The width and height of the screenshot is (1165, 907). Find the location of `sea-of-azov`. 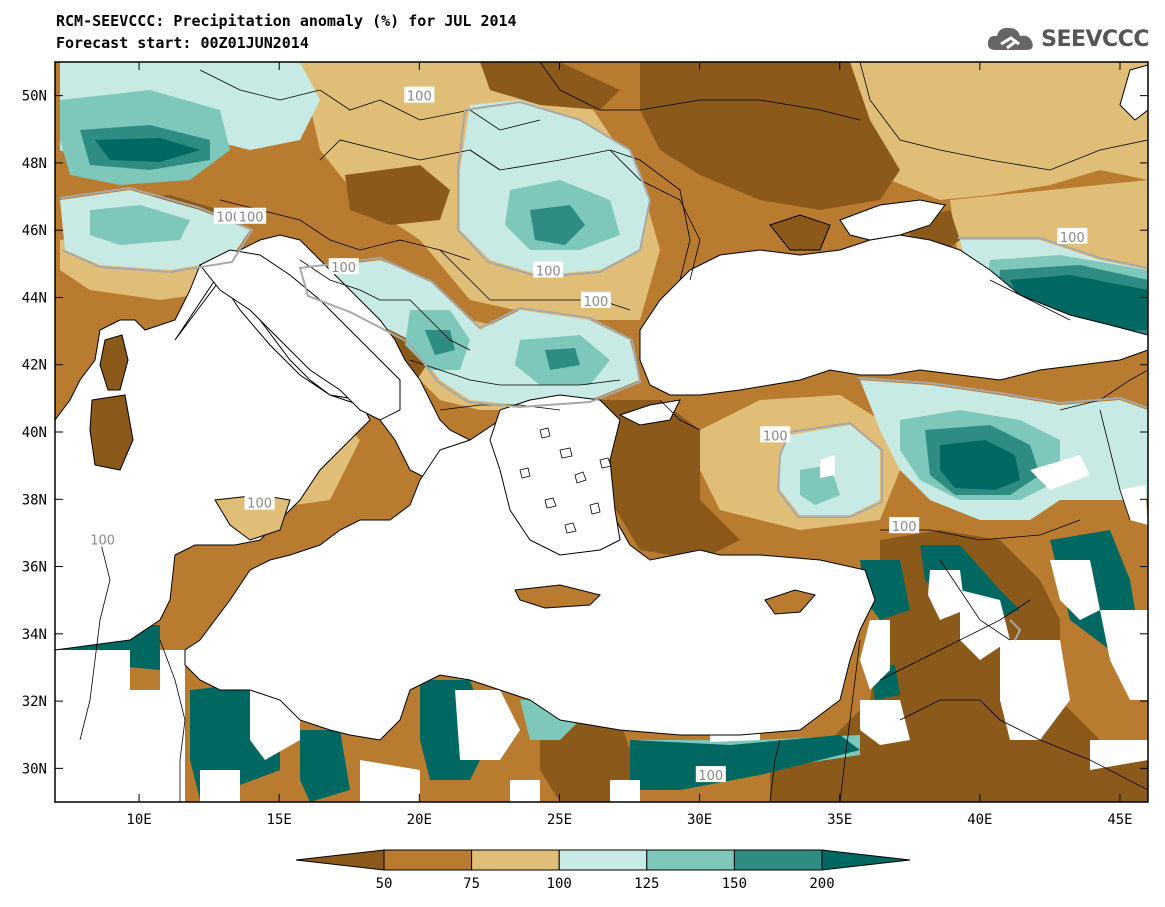

sea-of-azov is located at coordinates (892, 220).